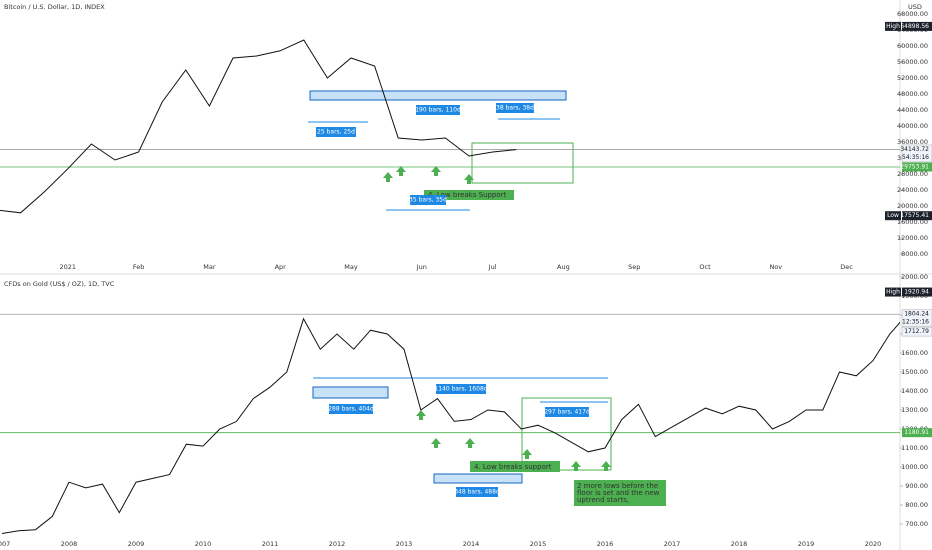 The height and width of the screenshot is (550, 932). What do you see at coordinates (270, 544) in the screenshot?
I see `x-tick-label: 2011` at bounding box center [270, 544].